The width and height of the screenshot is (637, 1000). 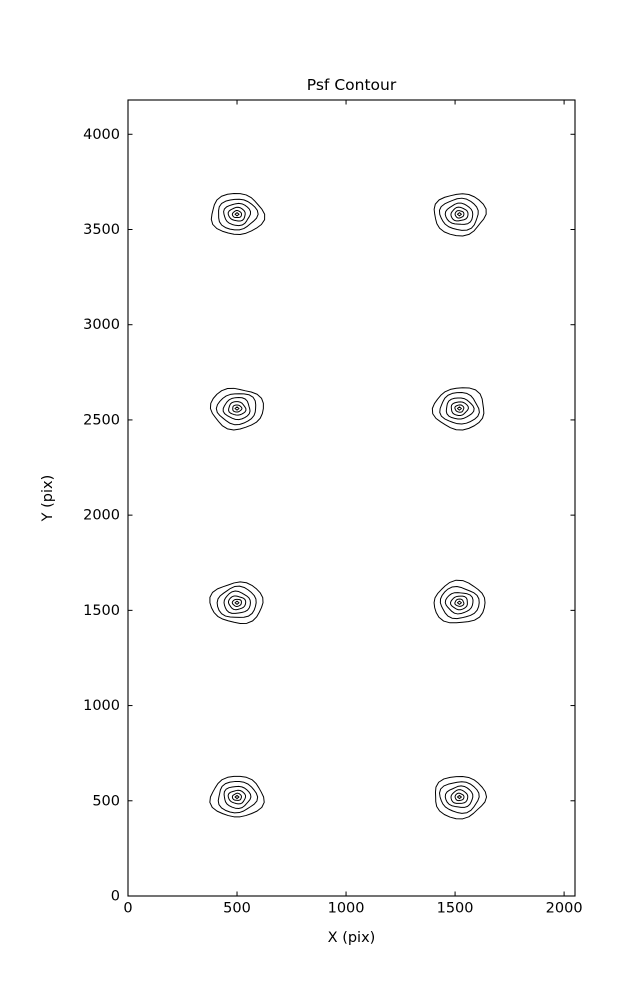 What do you see at coordinates (564, 909) in the screenshot?
I see `x-tick-label: 2000` at bounding box center [564, 909].